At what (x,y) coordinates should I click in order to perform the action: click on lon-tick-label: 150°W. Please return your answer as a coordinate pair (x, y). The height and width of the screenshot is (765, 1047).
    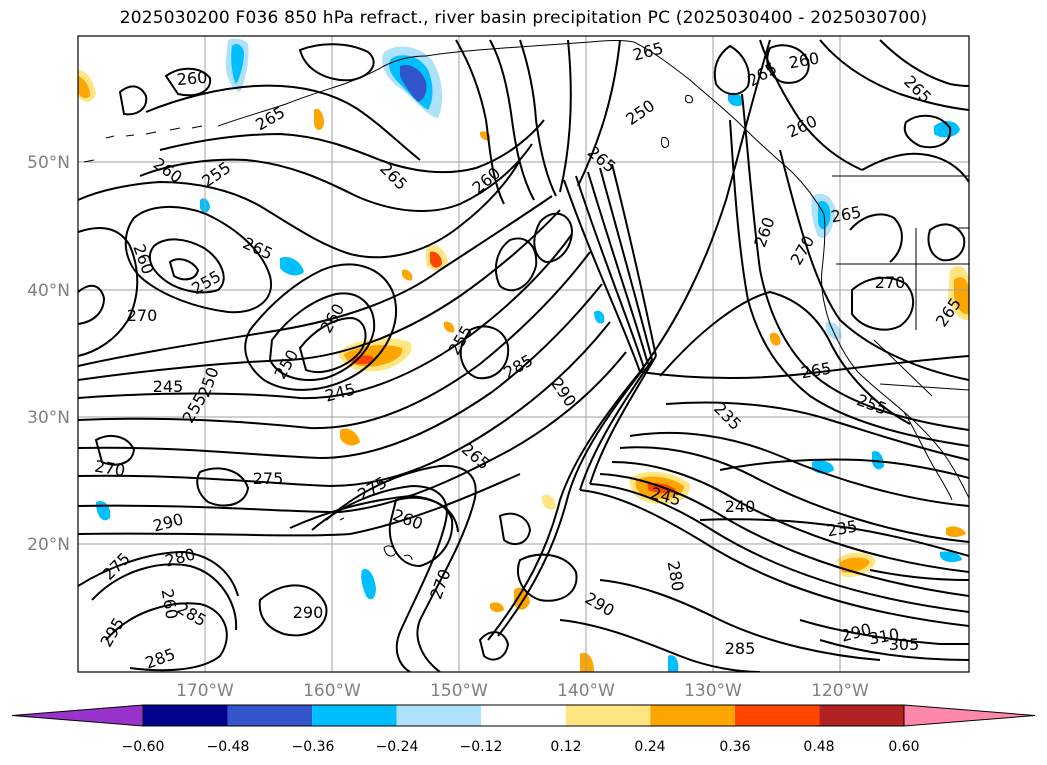
    Looking at the image, I should click on (459, 691).